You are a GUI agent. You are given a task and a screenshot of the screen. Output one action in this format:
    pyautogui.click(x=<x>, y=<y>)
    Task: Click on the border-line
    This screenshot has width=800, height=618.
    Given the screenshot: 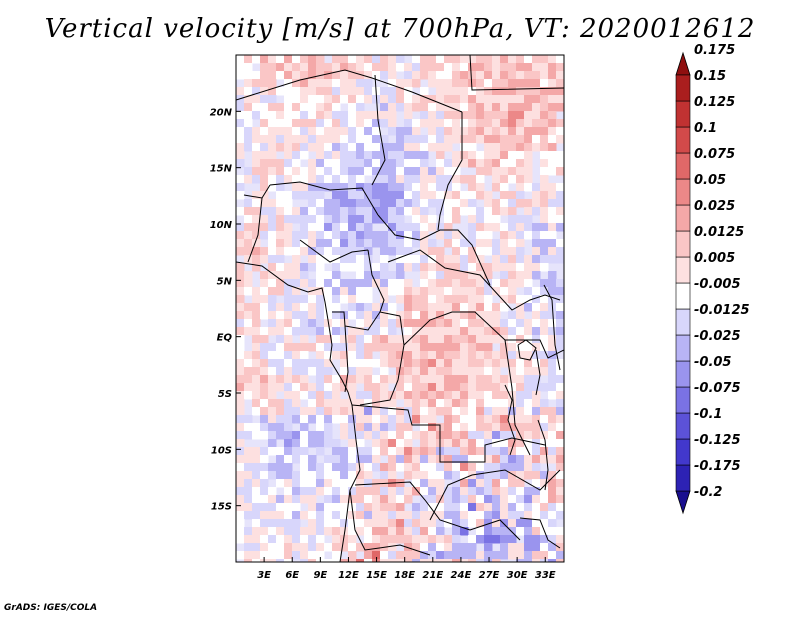 What is the action you would take?
    pyautogui.click(x=450, y=171)
    